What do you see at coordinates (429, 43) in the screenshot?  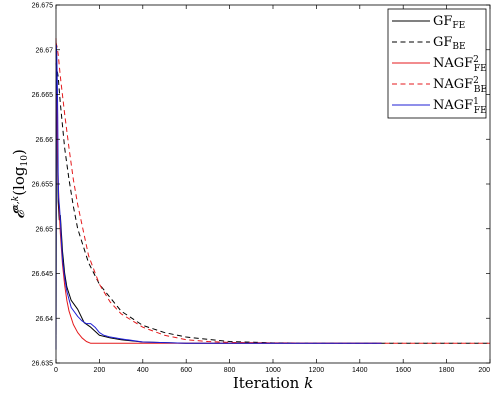 I see `legend-entry-2: GFBE` at bounding box center [429, 43].